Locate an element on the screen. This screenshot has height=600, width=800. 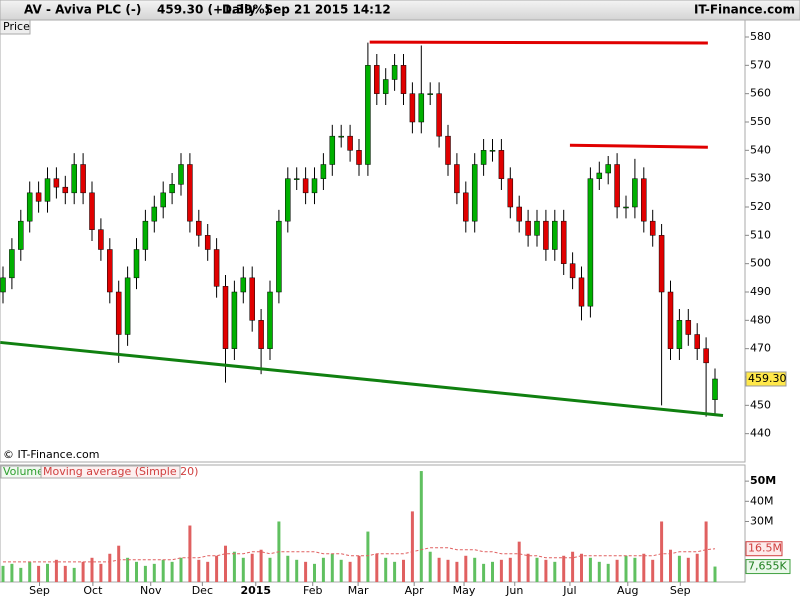
x-tick-label: Sep is located at coordinates (39, 590).